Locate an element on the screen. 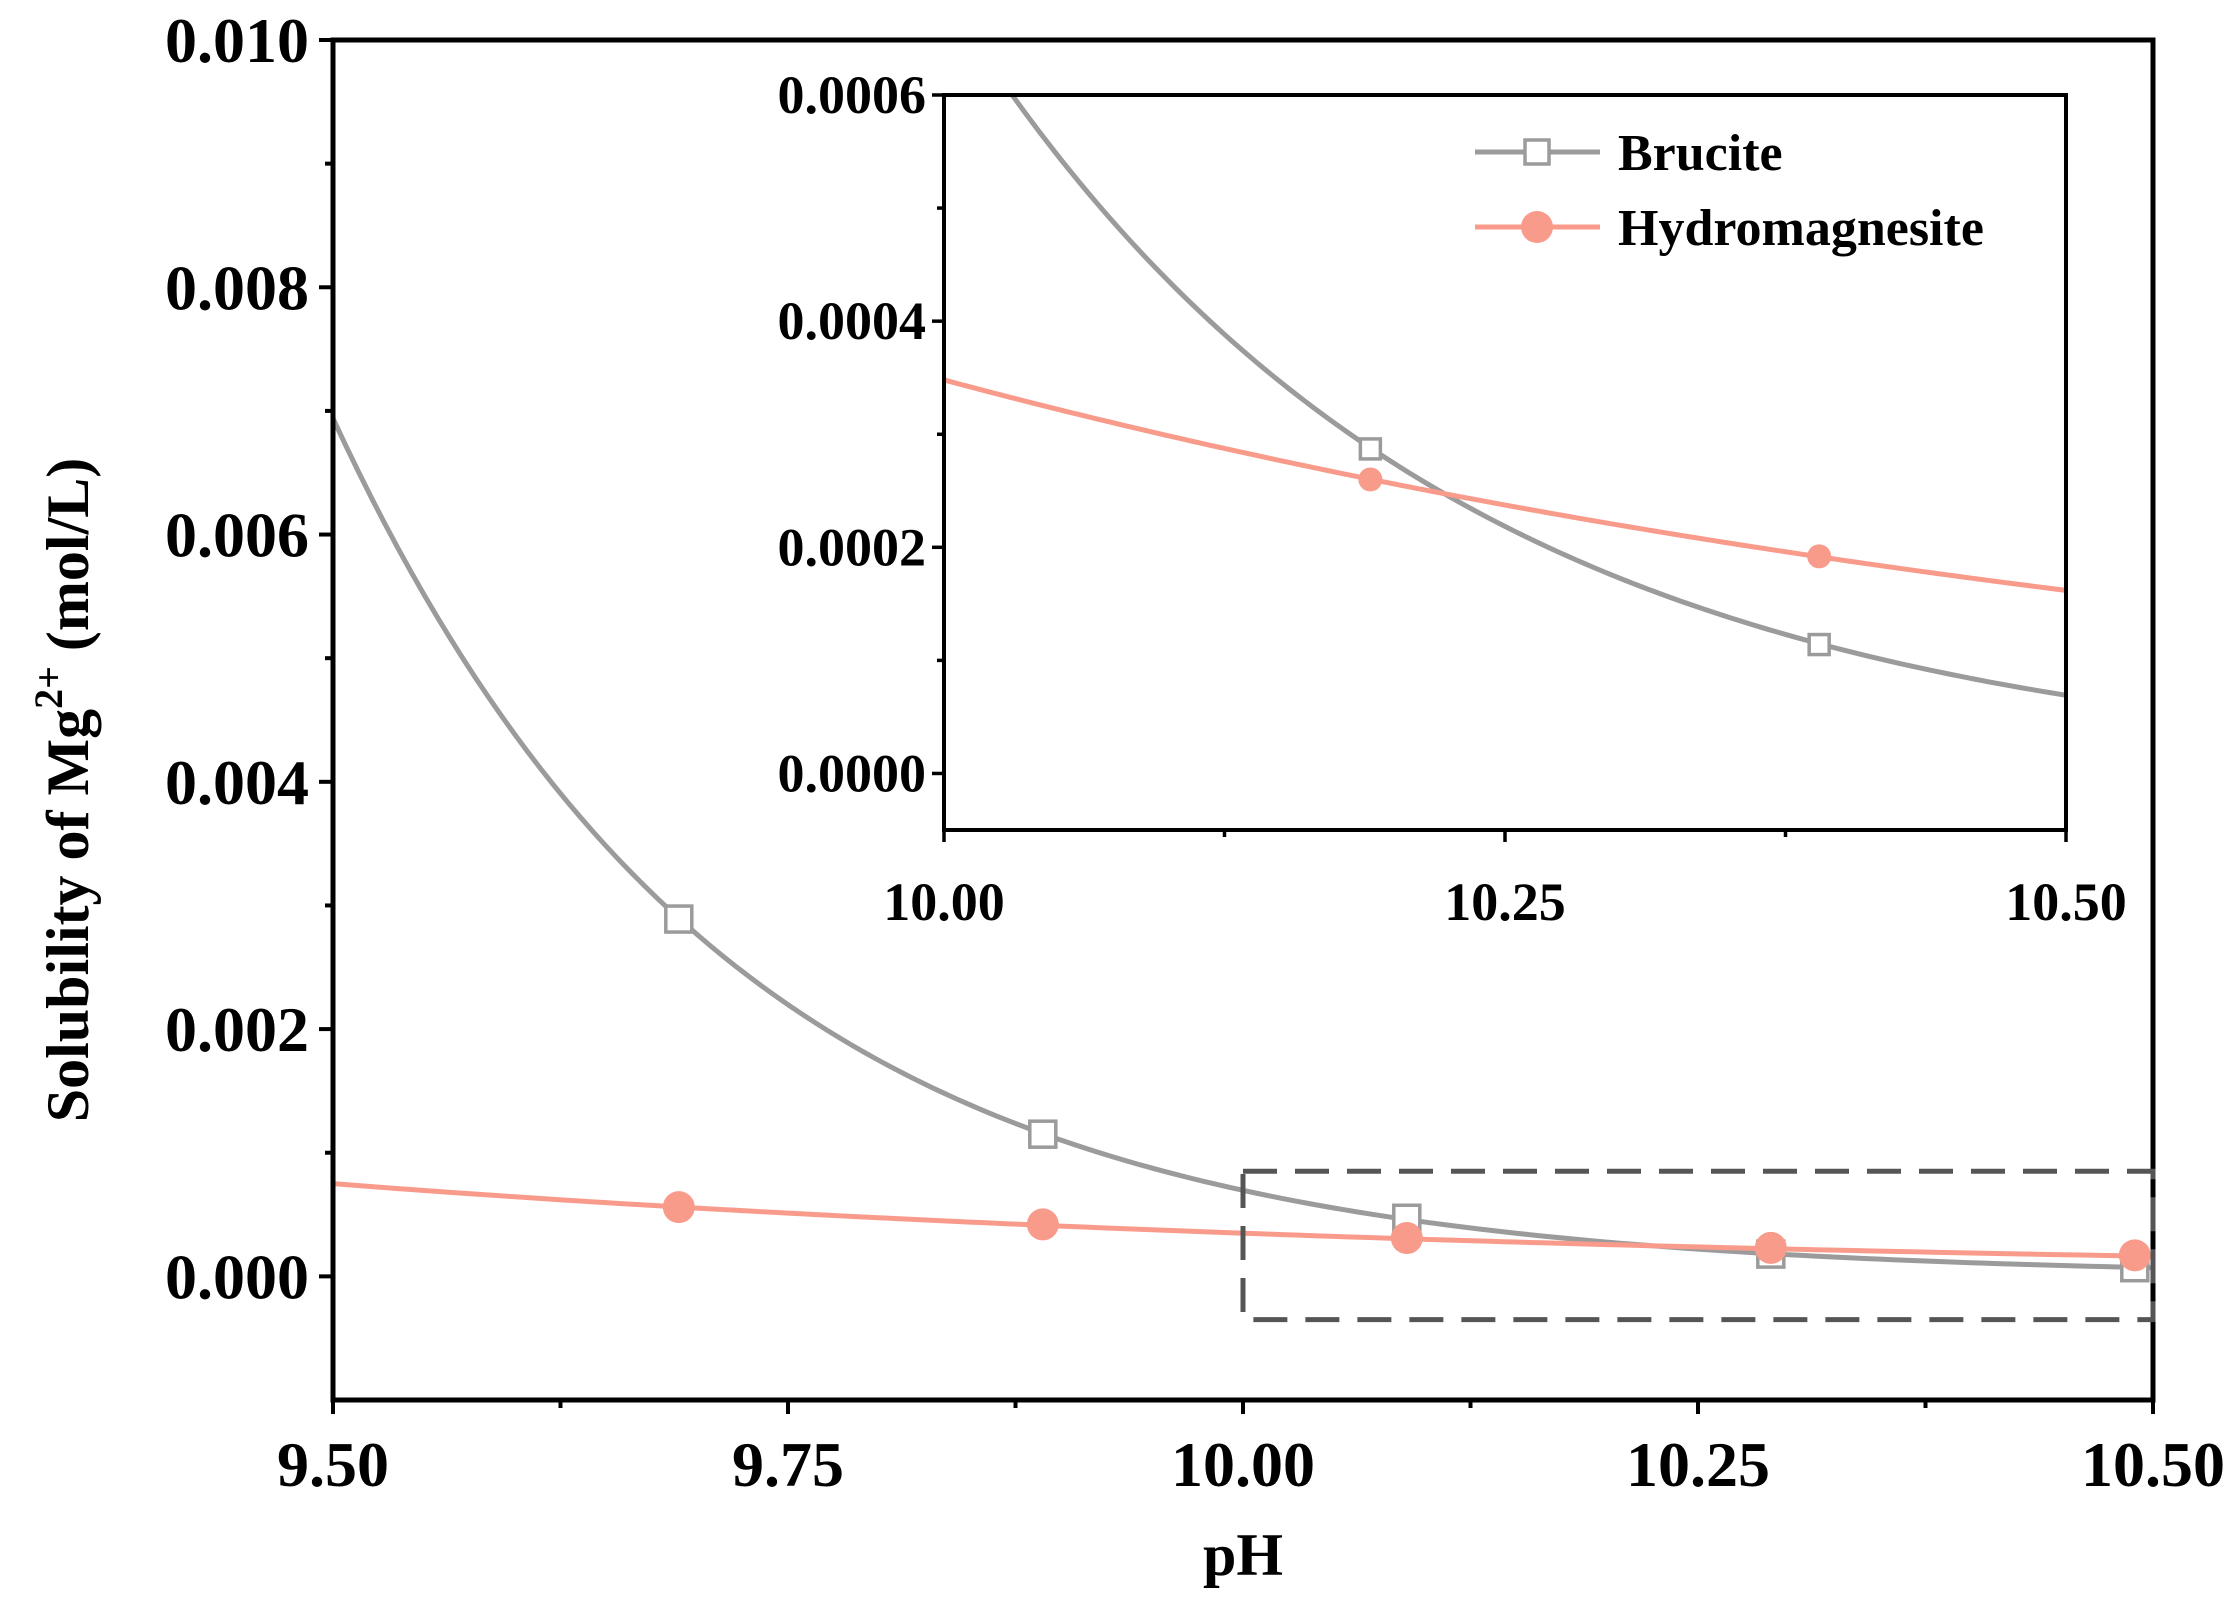 Image resolution: width=2240 pixels, height=1598 pixels. main-y-tick-label: 0.000 is located at coordinates (237, 1276).